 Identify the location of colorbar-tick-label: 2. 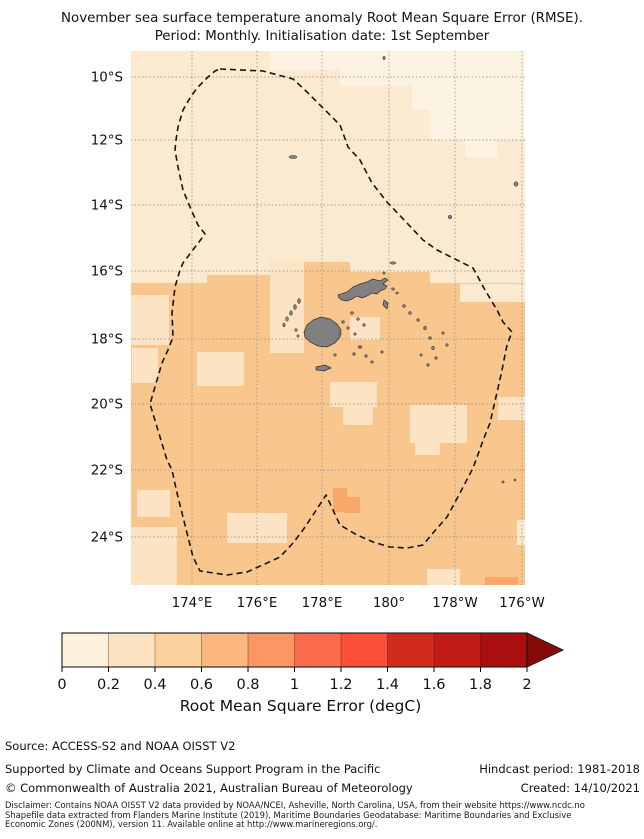
(526, 685).